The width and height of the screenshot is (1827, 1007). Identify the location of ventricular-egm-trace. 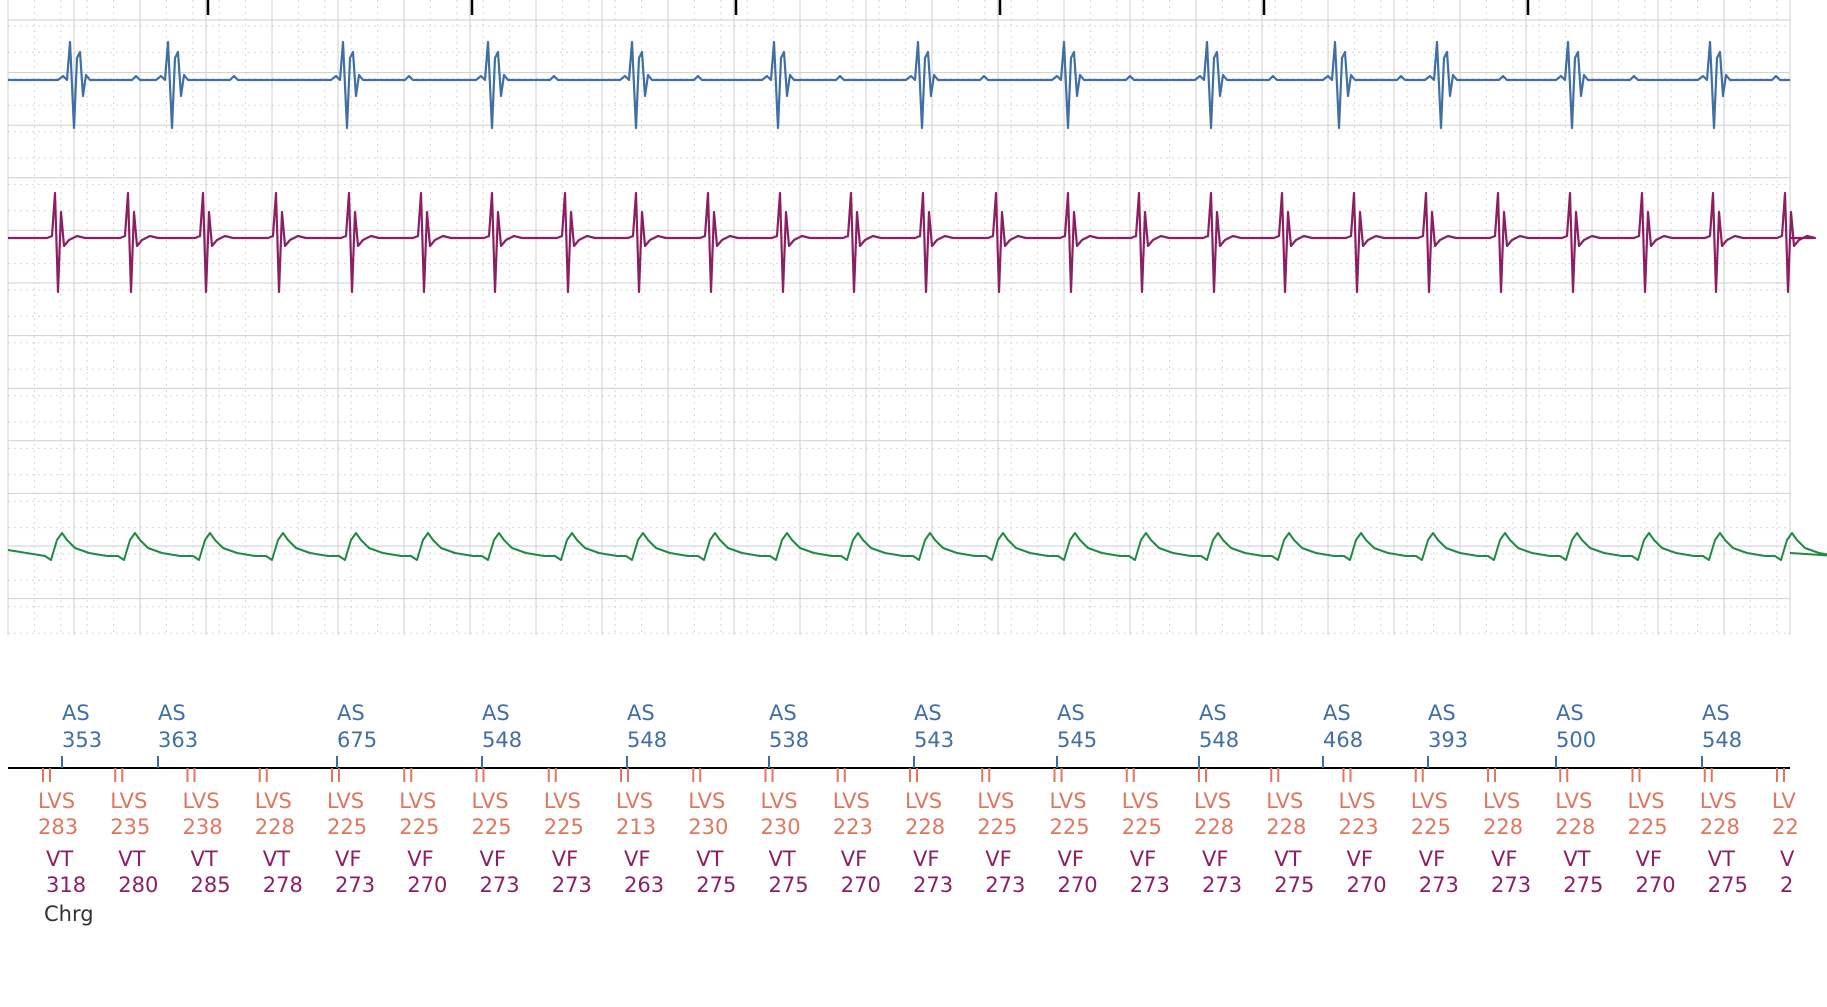
(912, 242).